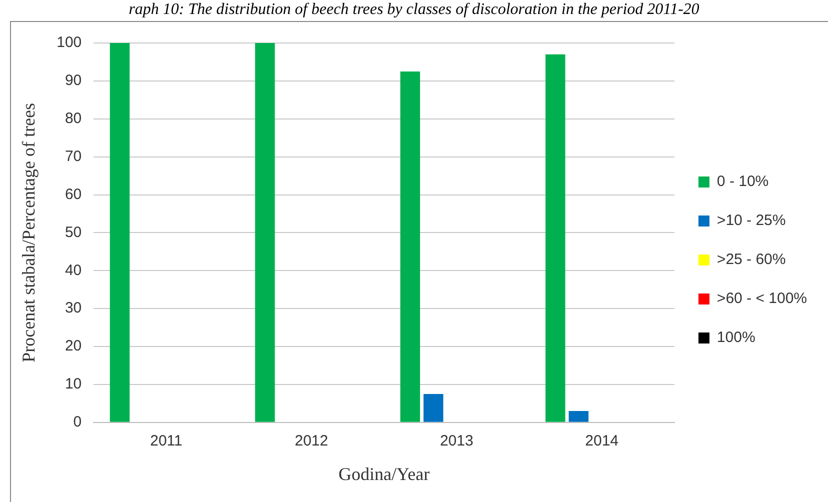  Describe the element at coordinates (73, 119) in the screenshot. I see `y-tick-label: 80` at that location.